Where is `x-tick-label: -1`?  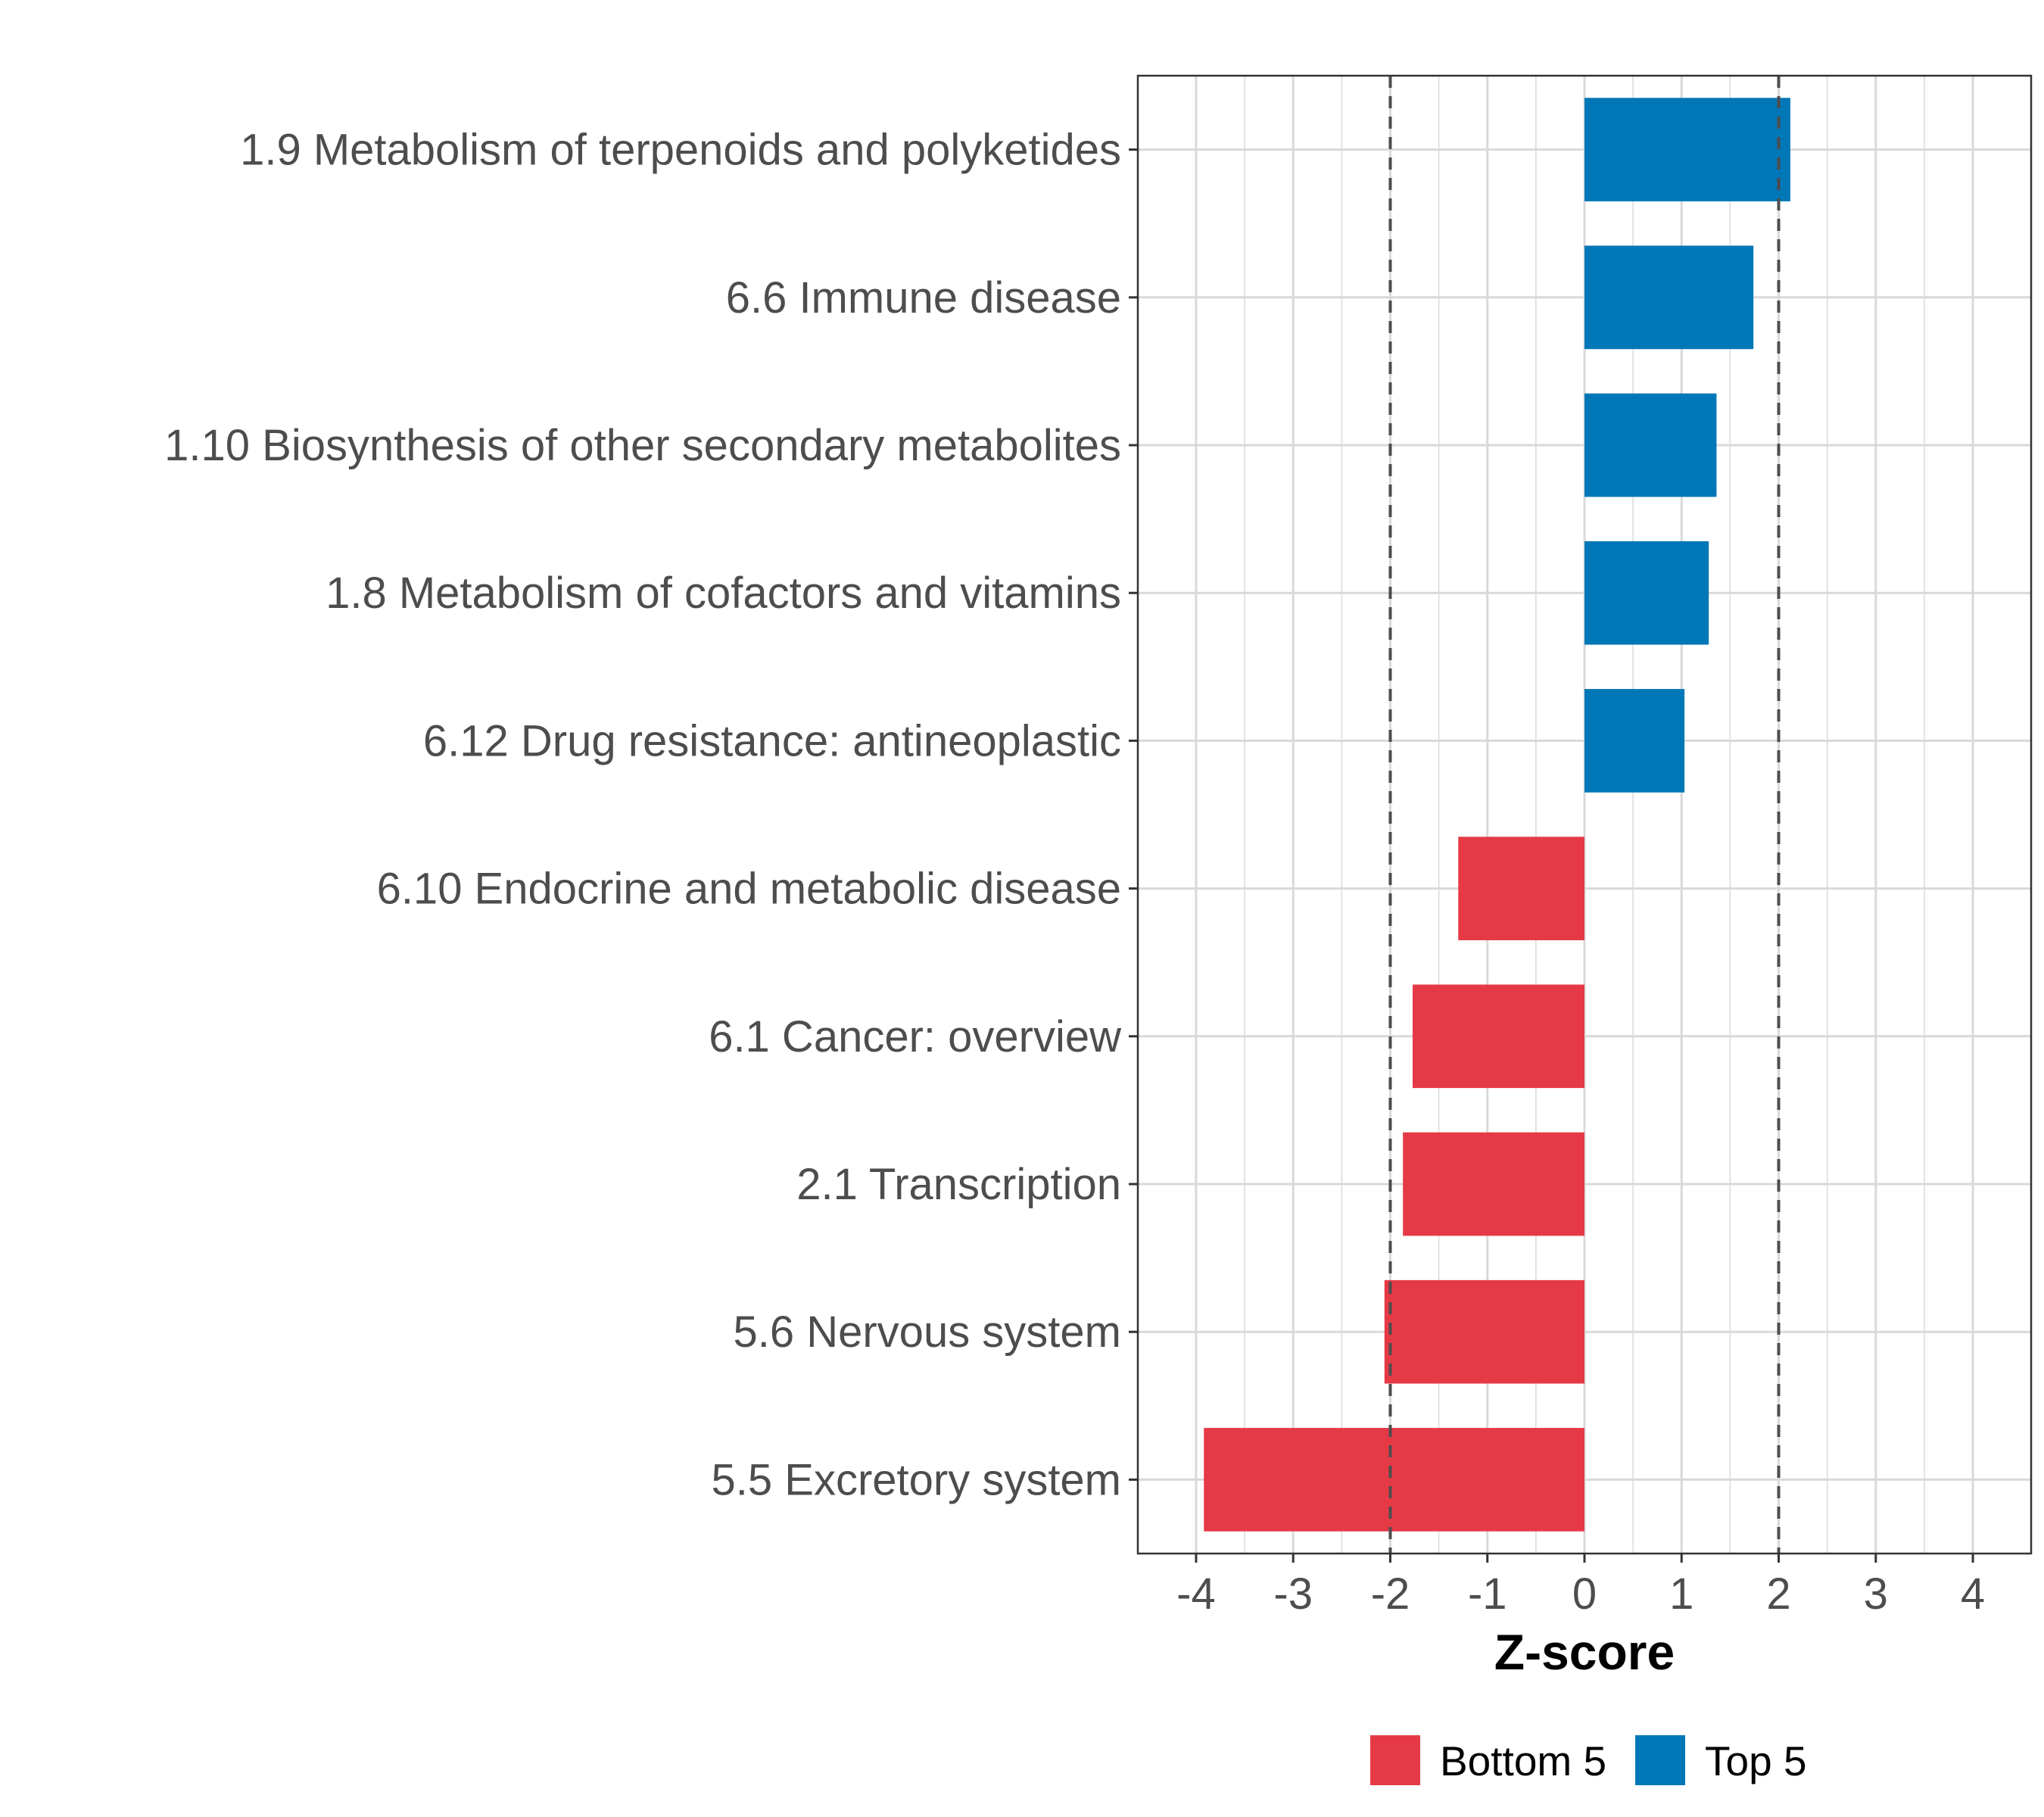
x-tick-label: -1 is located at coordinates (1487, 1594).